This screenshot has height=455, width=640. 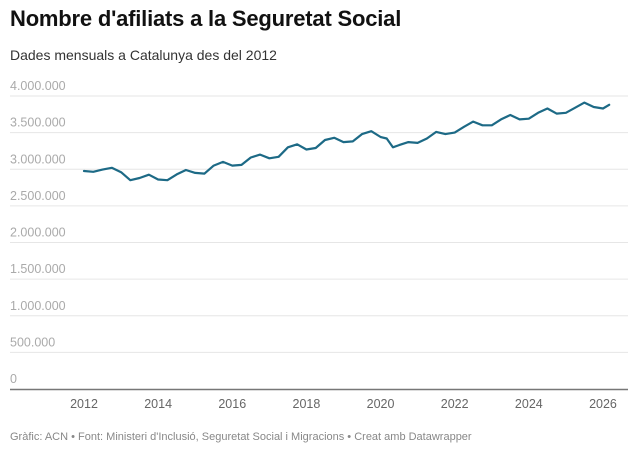 I want to click on series-line, so click(x=346, y=141).